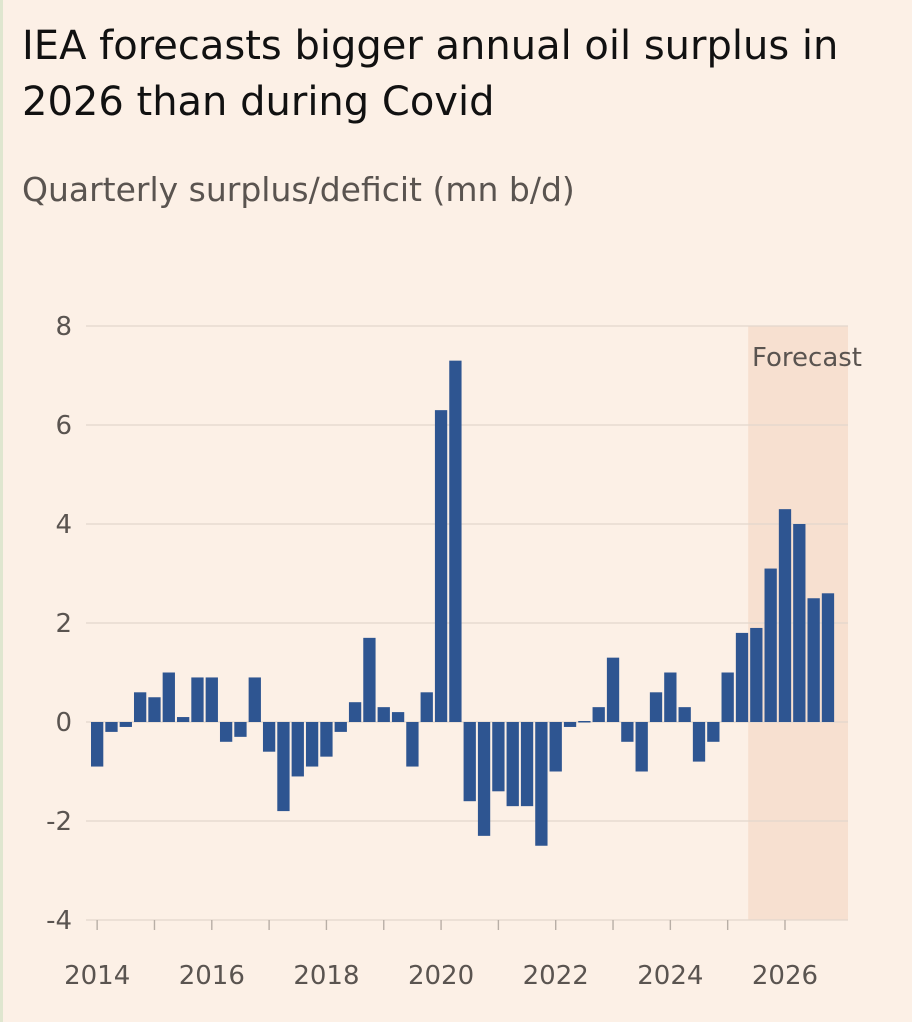  I want to click on x-tick-label: 2018, so click(326, 976).